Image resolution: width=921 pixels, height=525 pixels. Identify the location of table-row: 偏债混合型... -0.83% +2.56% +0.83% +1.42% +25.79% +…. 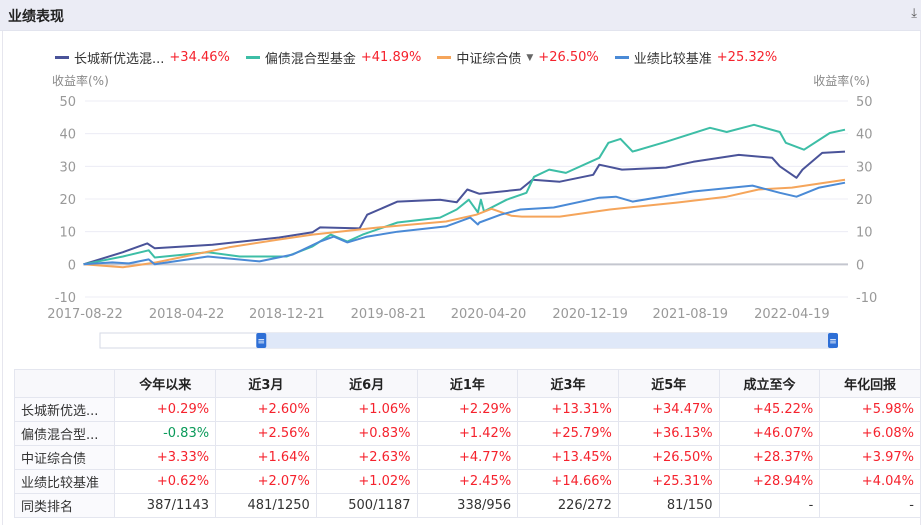
(467, 433).